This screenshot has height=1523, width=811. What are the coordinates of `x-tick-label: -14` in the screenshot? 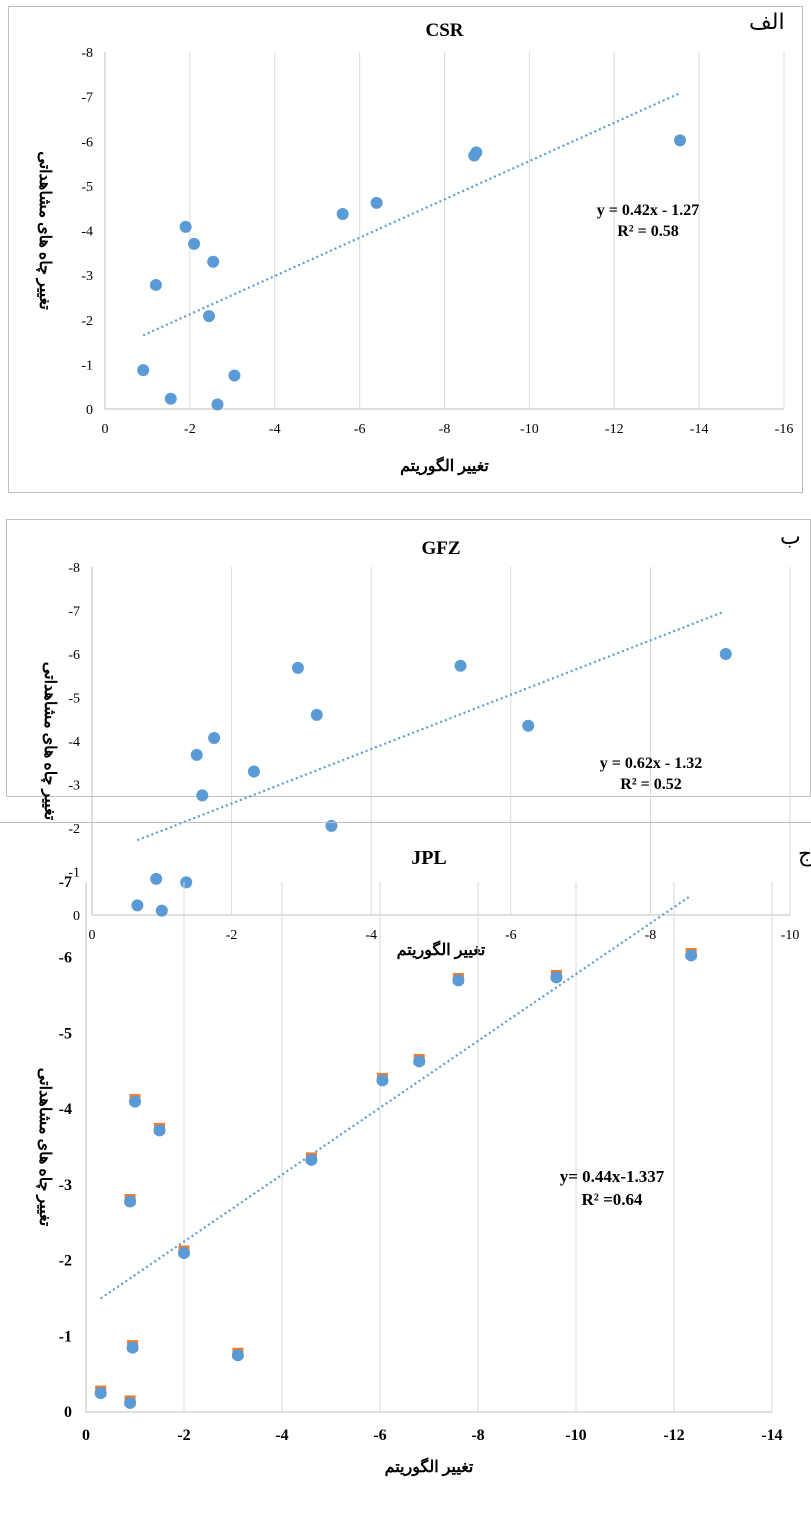 It's located at (771, 1435).